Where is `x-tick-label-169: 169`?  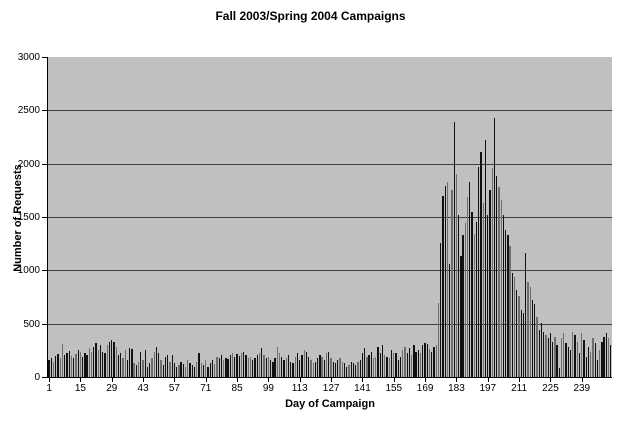
x-tick-label-169: 169 is located at coordinates (425, 388).